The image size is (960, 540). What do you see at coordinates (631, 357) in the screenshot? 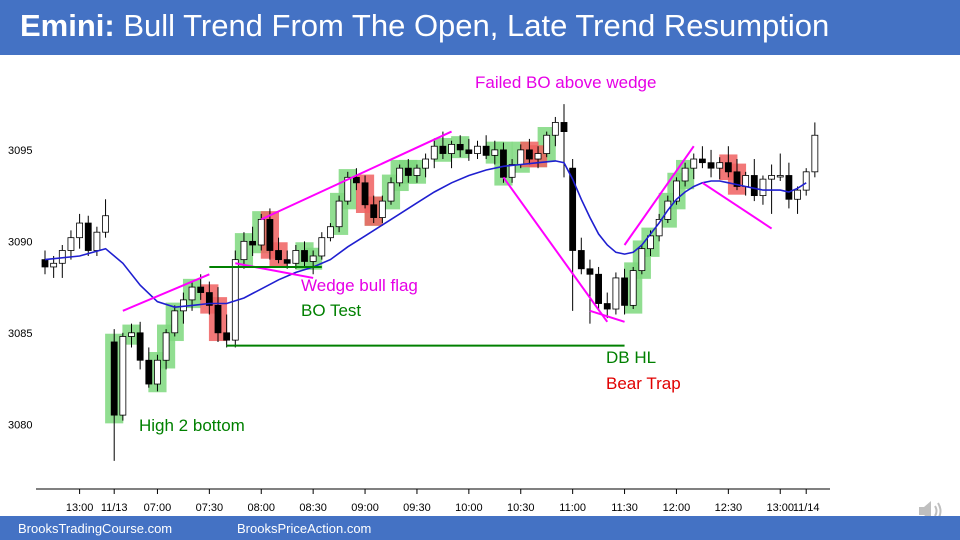
I see `annotation-db-hl: DB HL` at bounding box center [631, 357].